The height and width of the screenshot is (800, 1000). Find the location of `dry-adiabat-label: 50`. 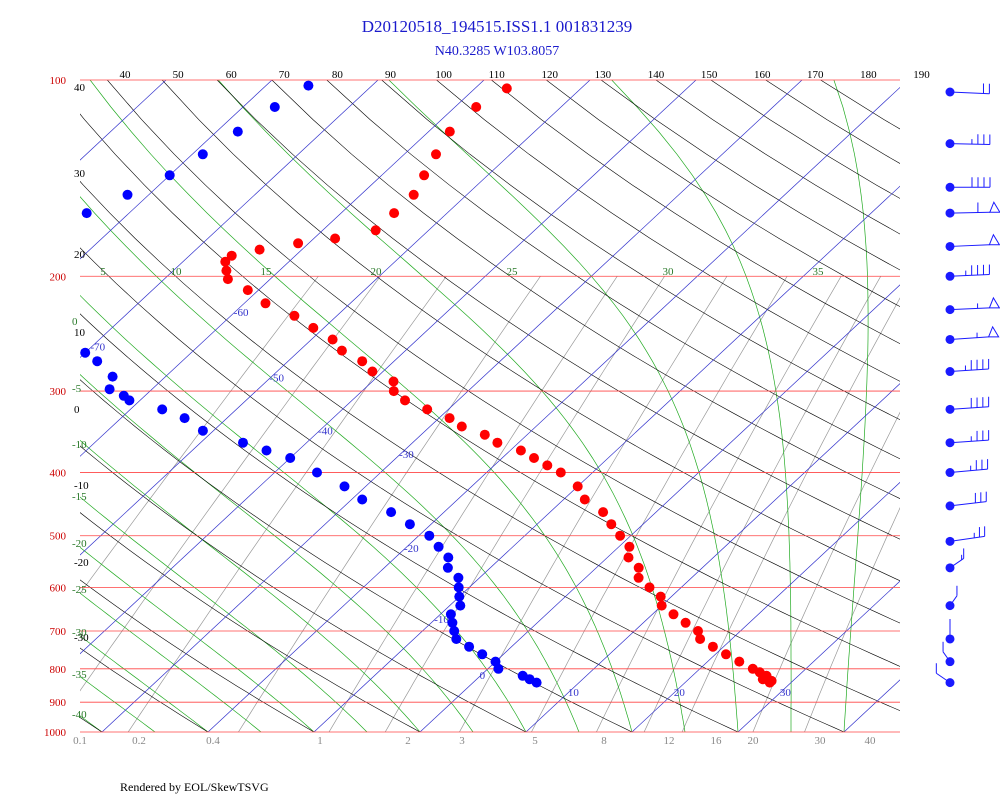

dry-adiabat-label: 50 is located at coordinates (179, 75).